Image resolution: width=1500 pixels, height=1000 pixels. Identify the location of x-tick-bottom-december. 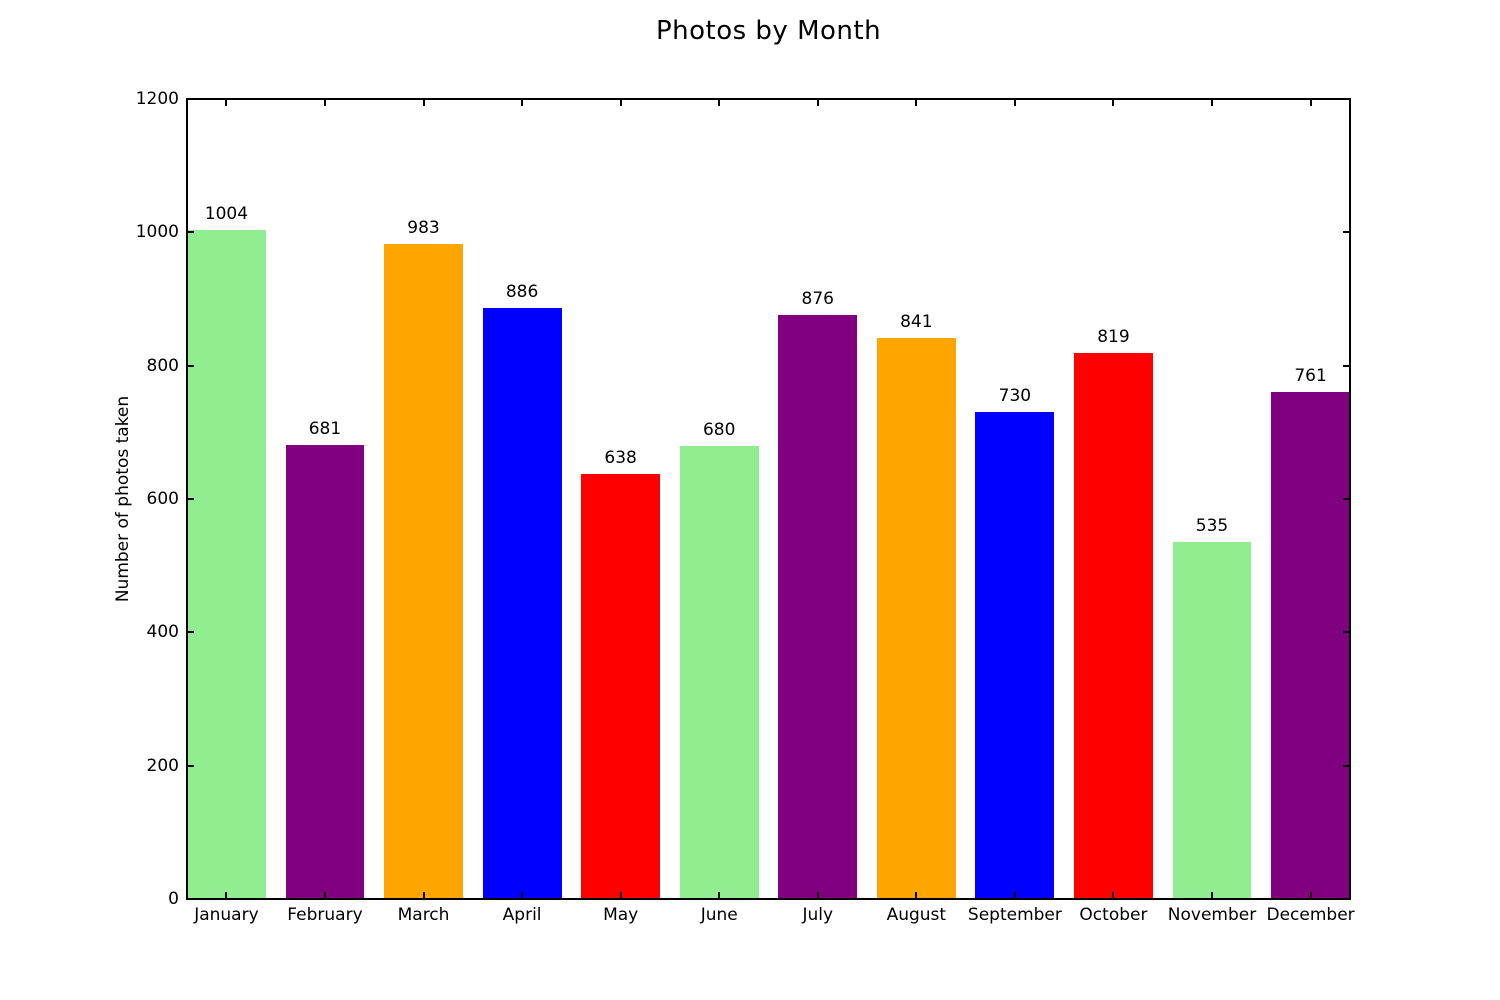
(1310, 895).